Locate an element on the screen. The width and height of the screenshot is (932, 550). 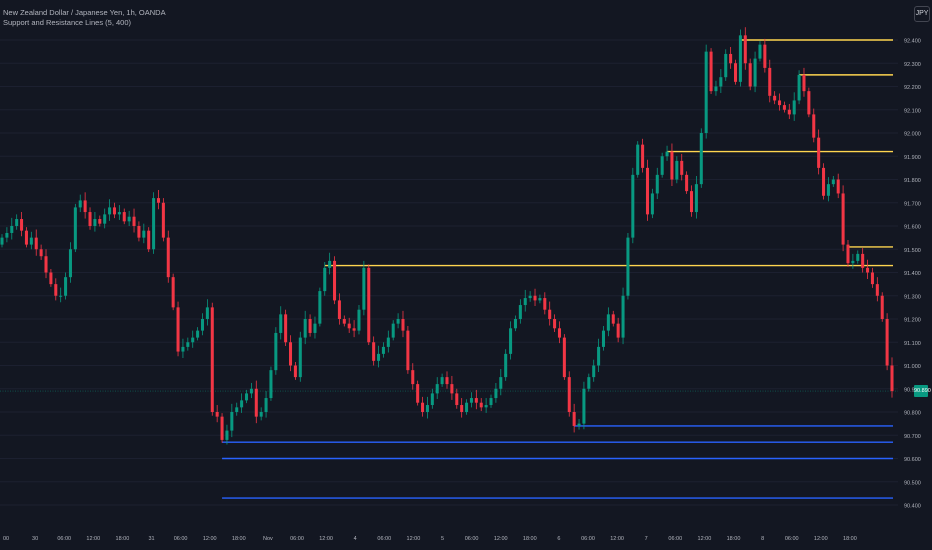
price-tick-label: 91.000 is located at coordinates (912, 367).